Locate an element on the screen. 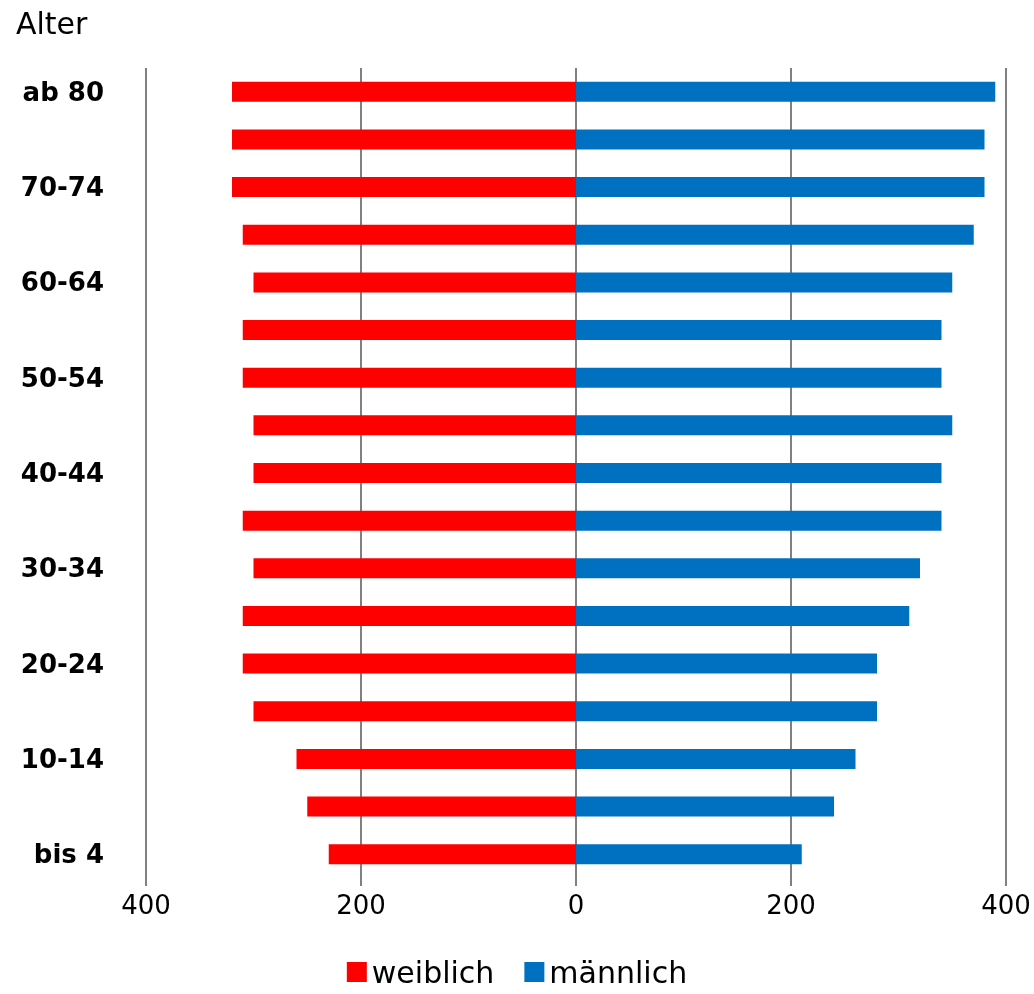 The image size is (1034, 994). x-tick-label: 0 is located at coordinates (576, 905).